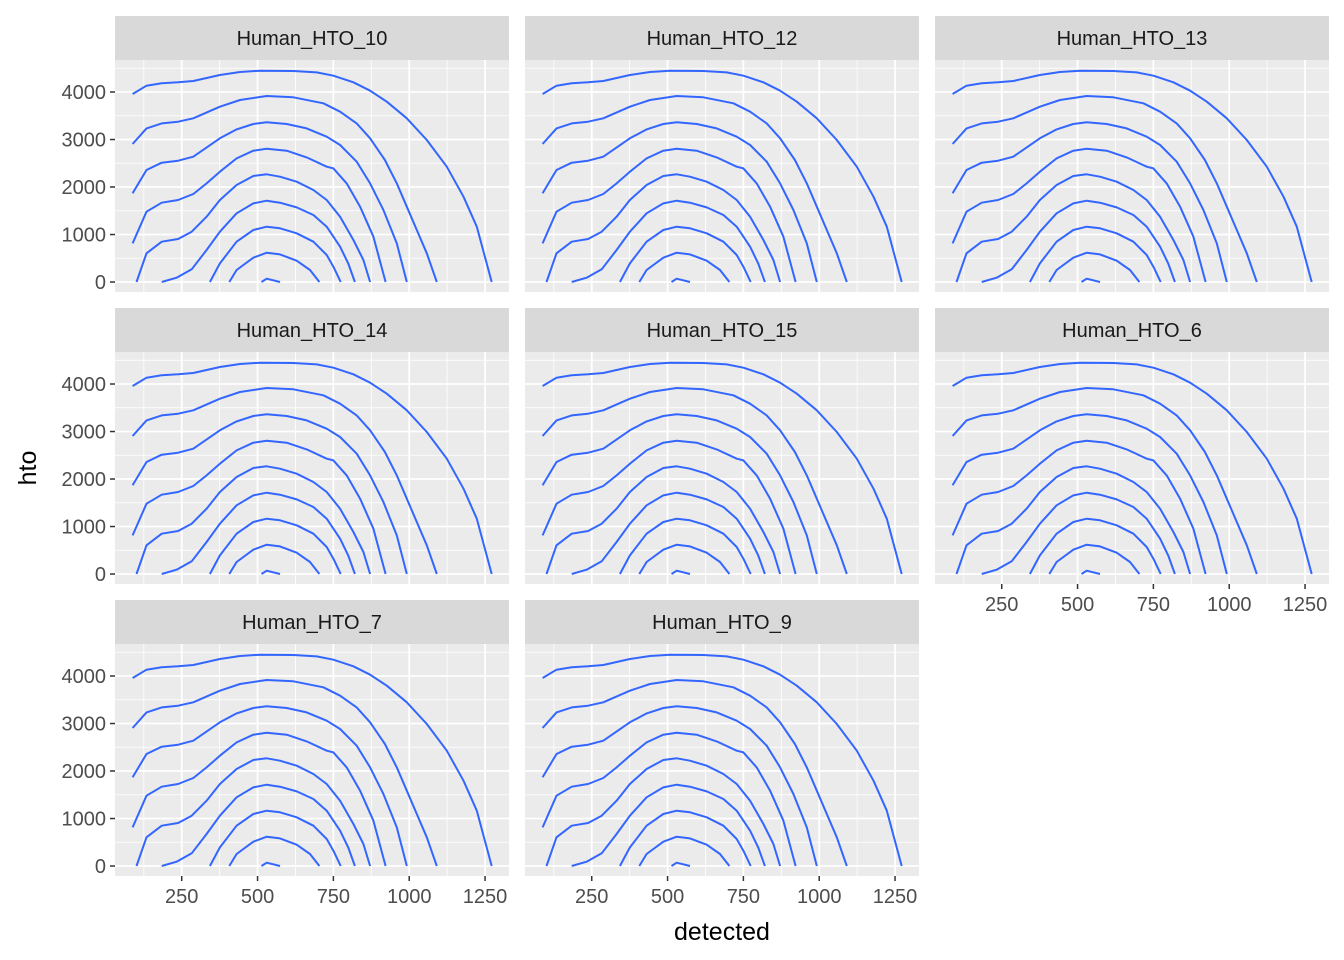 The height and width of the screenshot is (960, 1344). I want to click on facet-strip-label: Human_HTO_12, so click(722, 39).